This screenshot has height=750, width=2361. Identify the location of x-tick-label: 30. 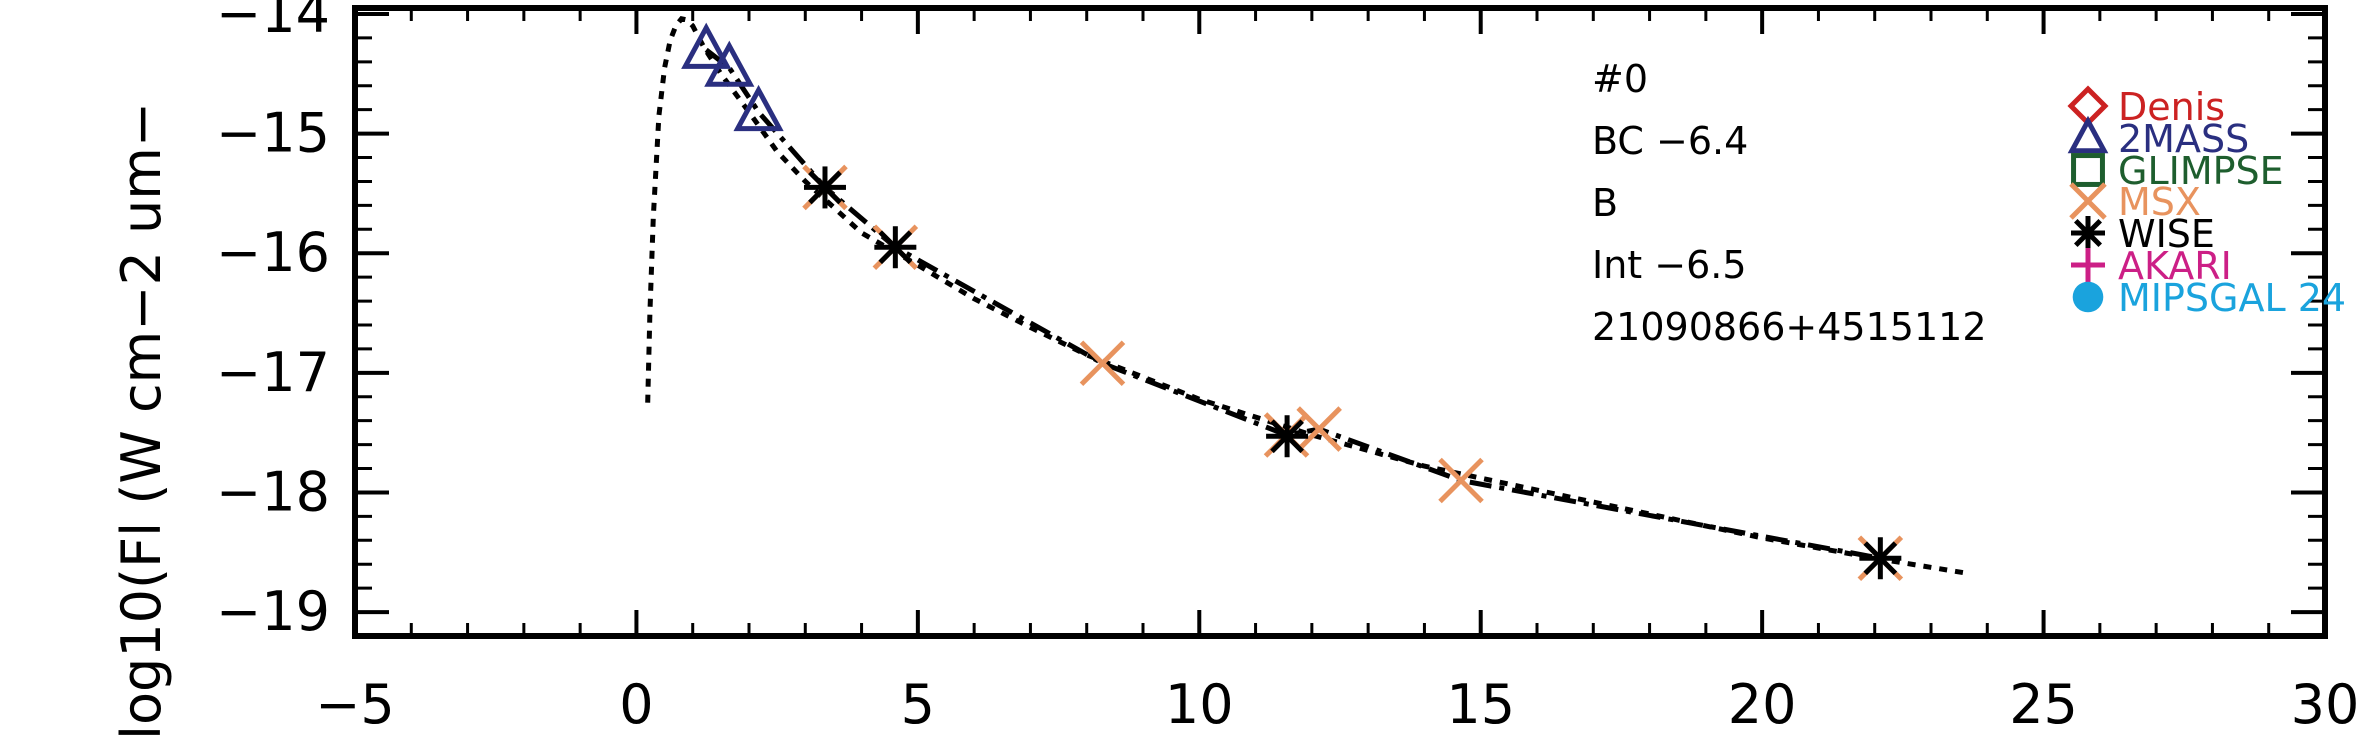
(2325, 704).